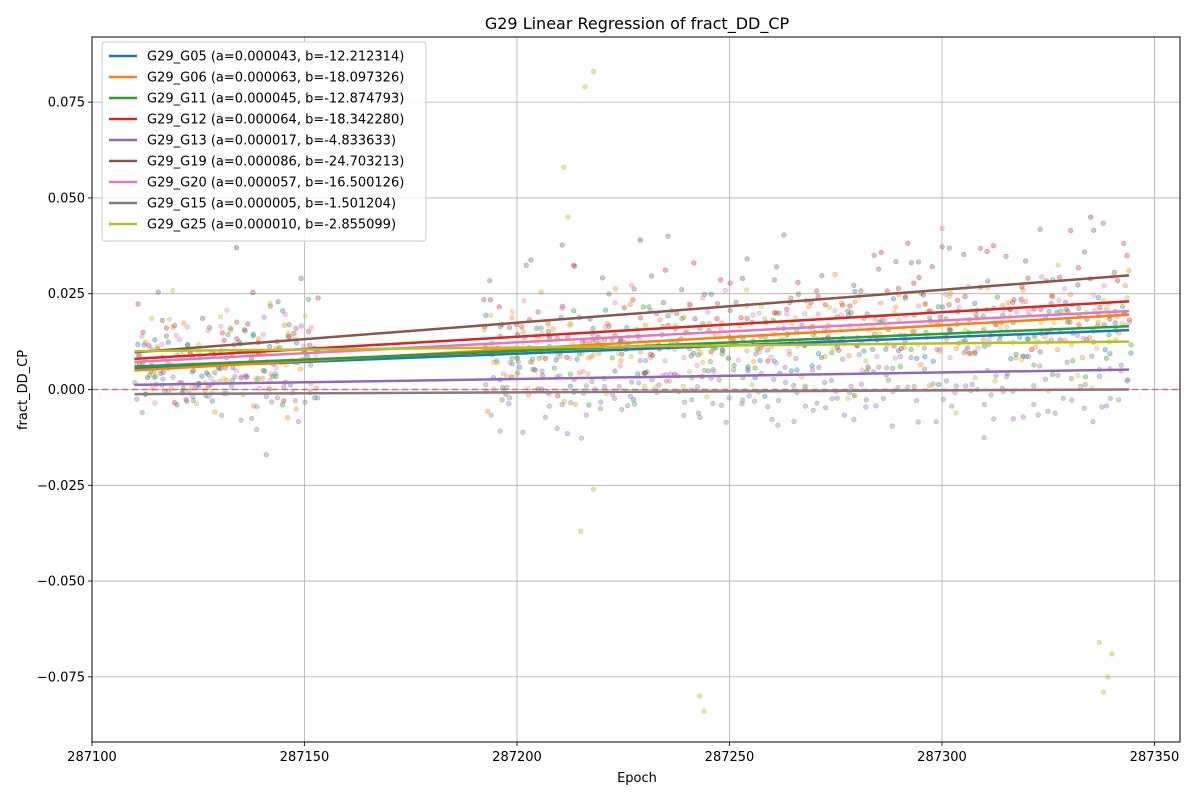 Image resolution: width=1200 pixels, height=800 pixels. What do you see at coordinates (623, 753) in the screenshot?
I see `x-axis-ticks: 287100 287150 287200 287250 287300 287350` at bounding box center [623, 753].